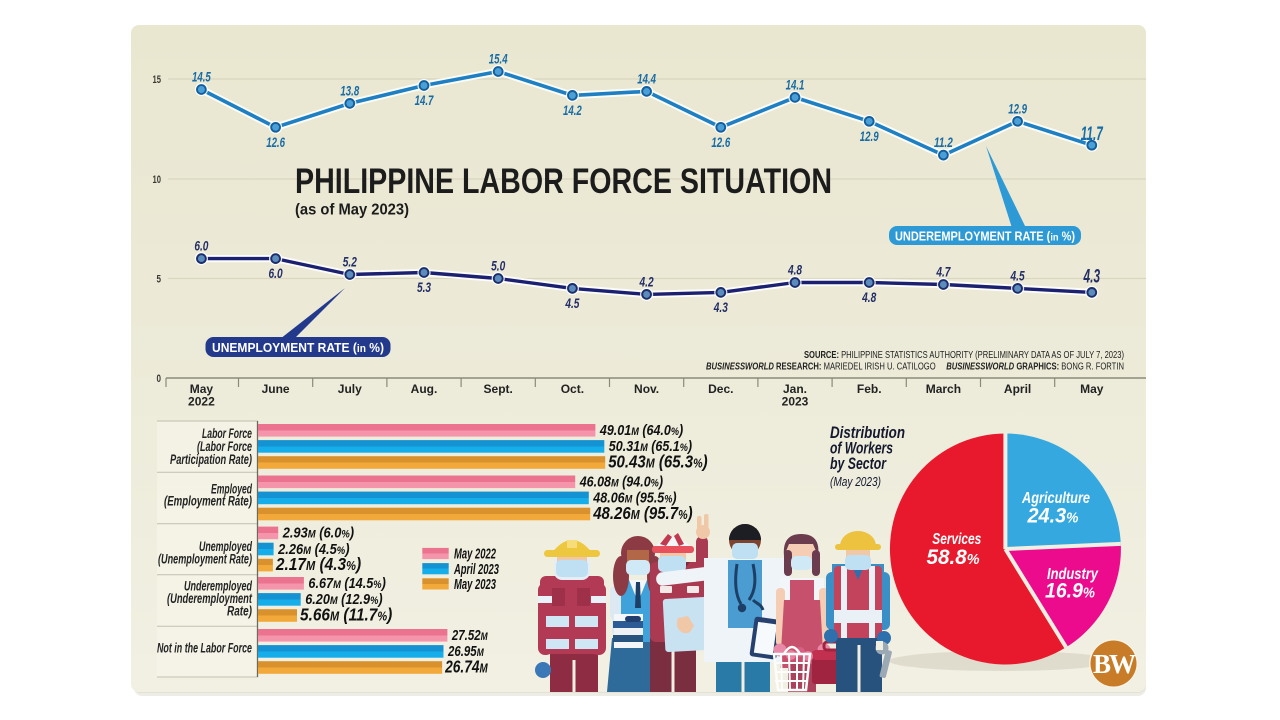 This screenshot has width=1280, height=720. What do you see at coordinates (208, 501) in the screenshot?
I see `svg-text: (Employment Rate)` at bounding box center [208, 501].